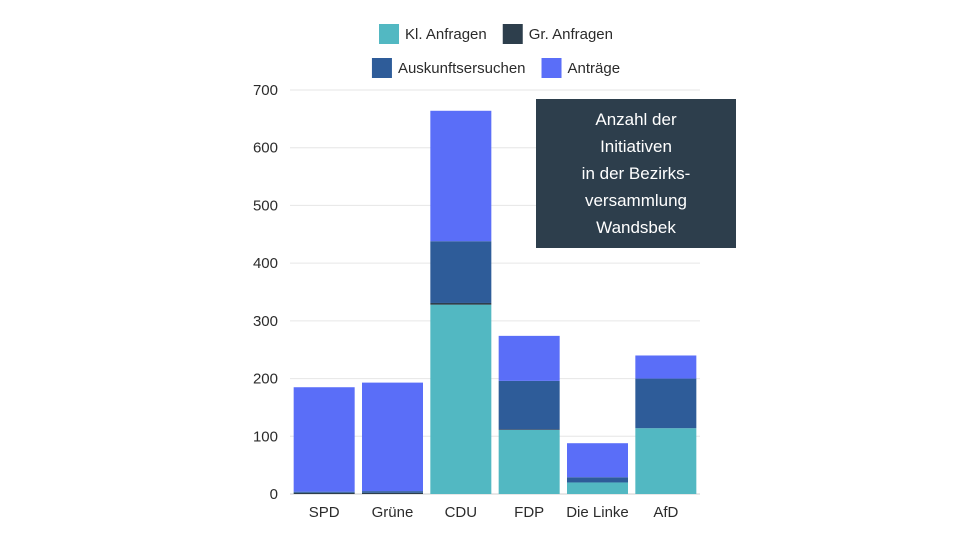 This screenshot has height=540, width=960. What do you see at coordinates (571, 34) in the screenshot?
I see `legend-label-1: Gr. Anfragen` at bounding box center [571, 34].